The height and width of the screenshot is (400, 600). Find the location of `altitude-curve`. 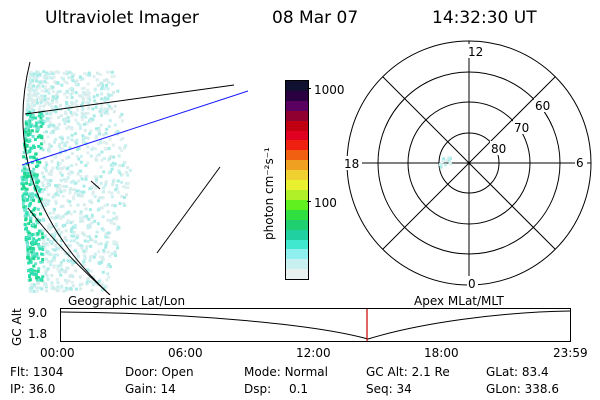

altitude-curve is located at coordinates (315, 325).